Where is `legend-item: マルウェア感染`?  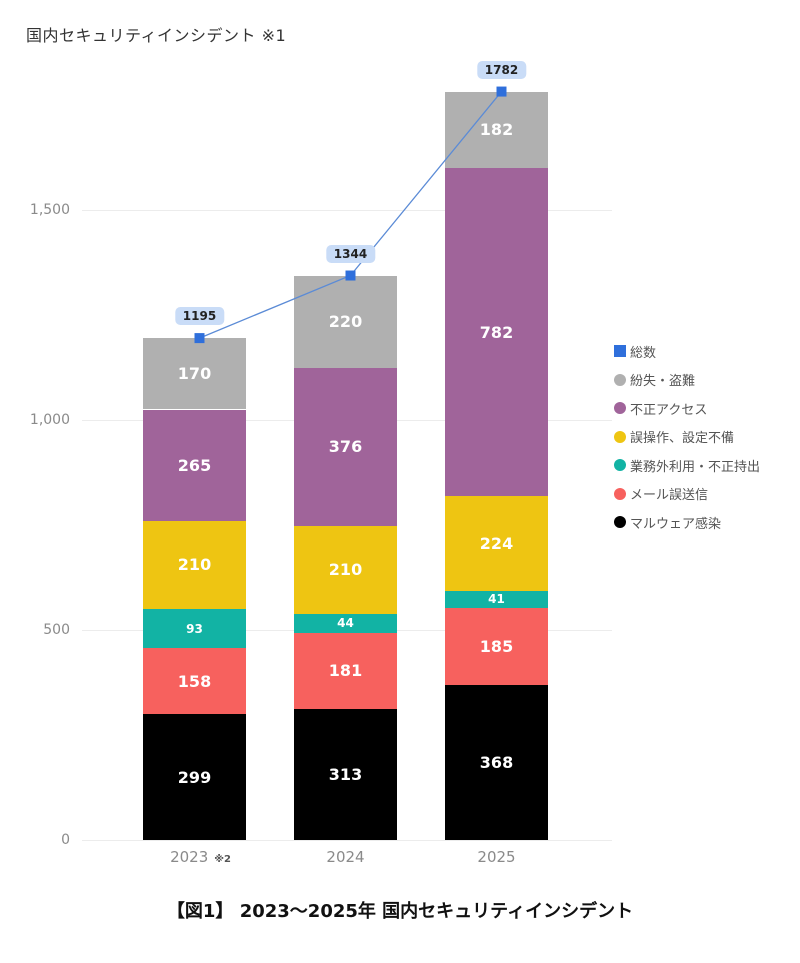
legend-item: マルウェア感染 is located at coordinates (687, 522).